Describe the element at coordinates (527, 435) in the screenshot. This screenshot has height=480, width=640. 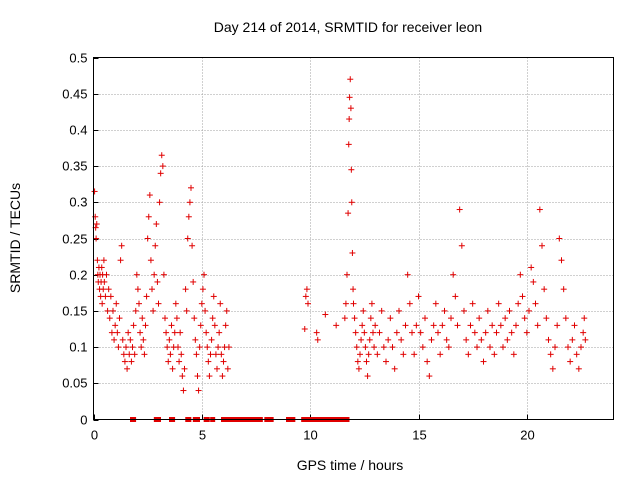
I see `x-tick-label: 20` at that location.